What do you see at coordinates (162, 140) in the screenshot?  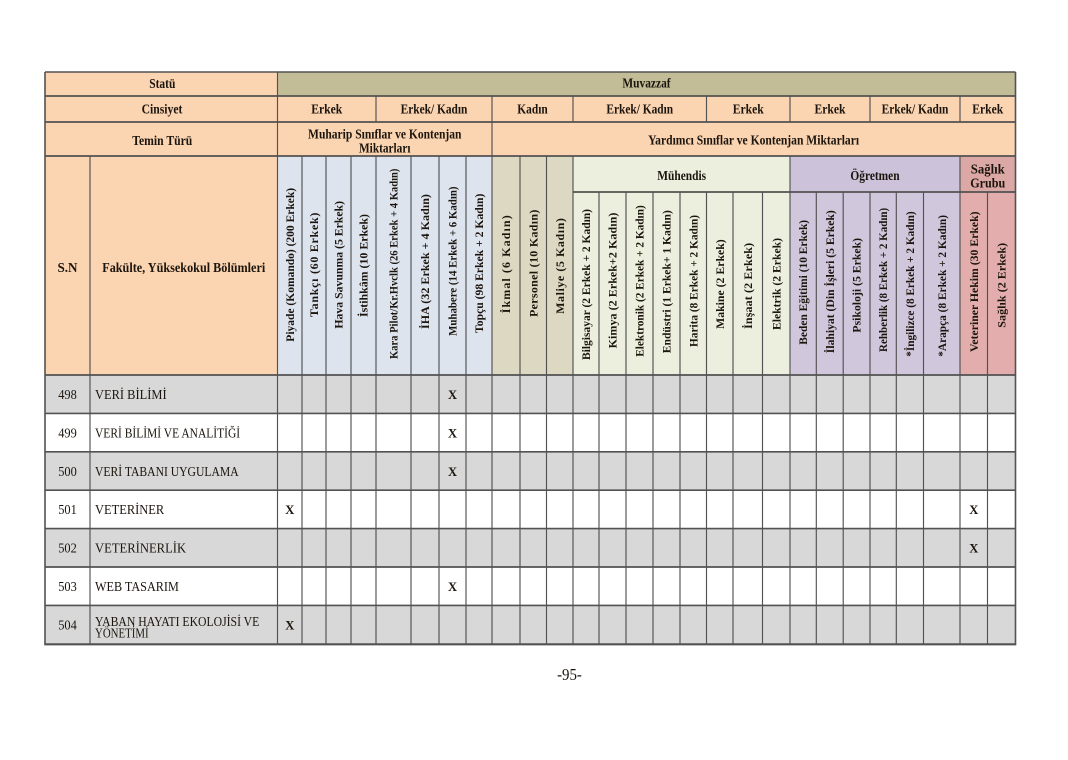 I see `svg-text: Temin Türü` at bounding box center [162, 140].